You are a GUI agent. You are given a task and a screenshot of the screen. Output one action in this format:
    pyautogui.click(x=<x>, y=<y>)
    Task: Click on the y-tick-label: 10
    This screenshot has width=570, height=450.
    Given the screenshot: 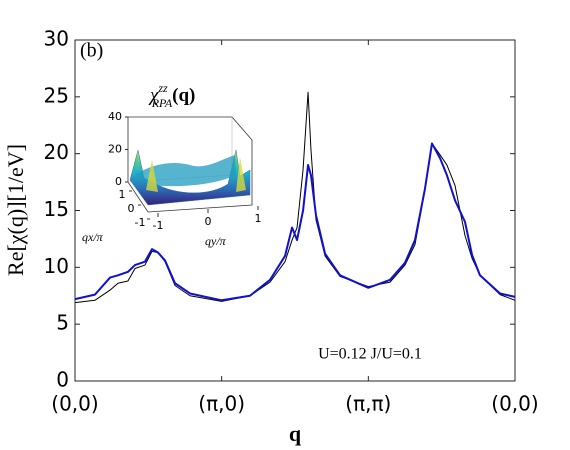 What is the action you would take?
    pyautogui.click(x=56, y=266)
    